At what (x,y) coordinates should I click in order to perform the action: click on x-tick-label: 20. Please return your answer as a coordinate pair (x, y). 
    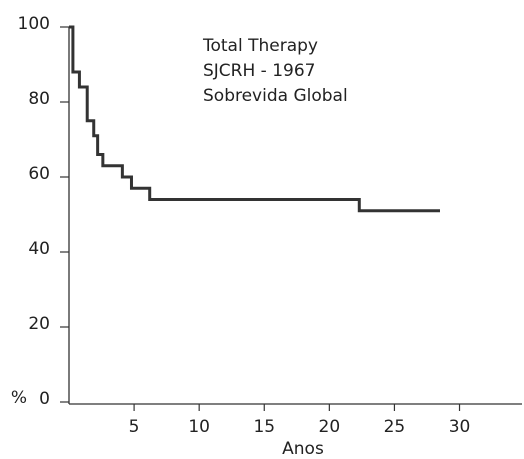
    Looking at the image, I should click on (330, 427).